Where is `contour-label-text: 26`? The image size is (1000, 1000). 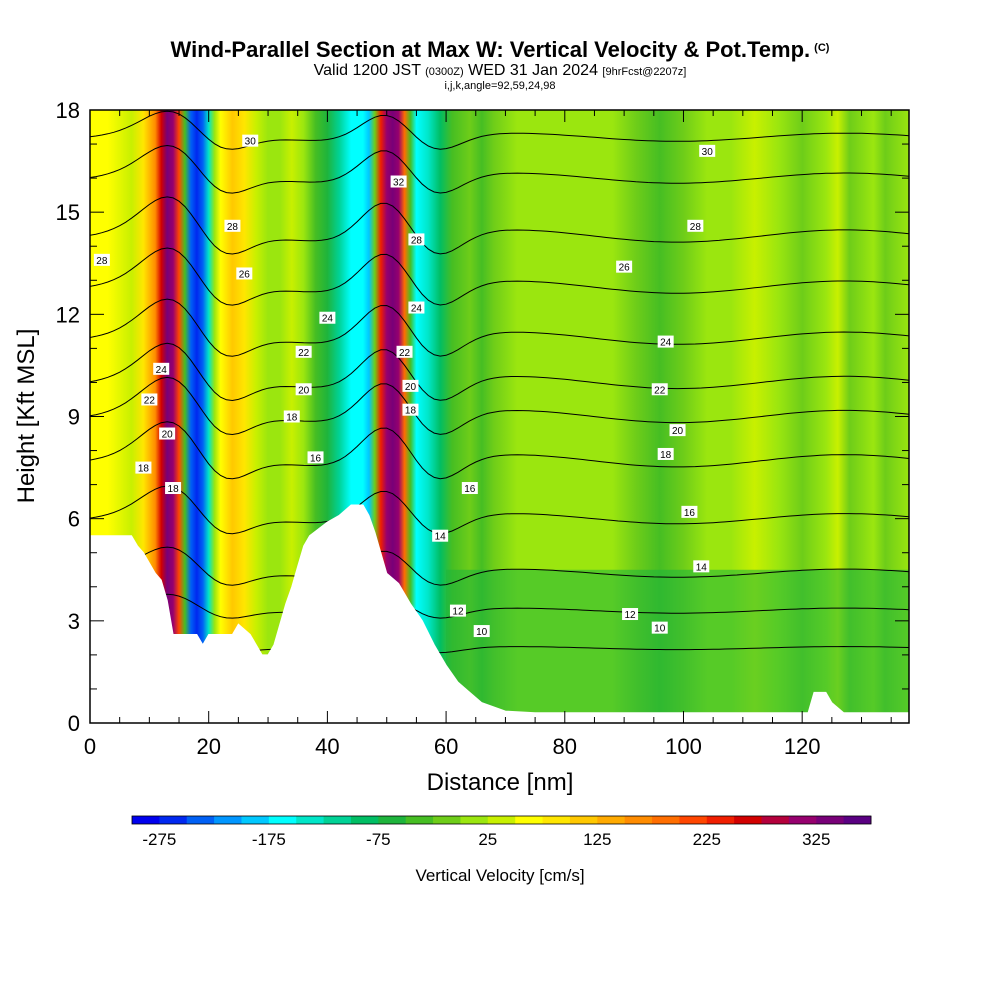
contour-label-text: 26 is located at coordinates (625, 268).